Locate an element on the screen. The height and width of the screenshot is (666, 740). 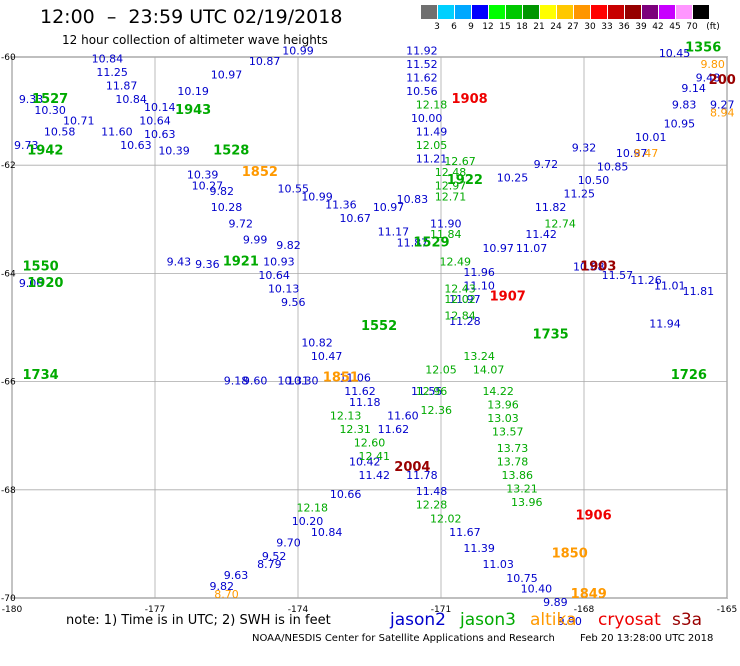
swh-value: 10.83 is located at coordinates (413, 199).